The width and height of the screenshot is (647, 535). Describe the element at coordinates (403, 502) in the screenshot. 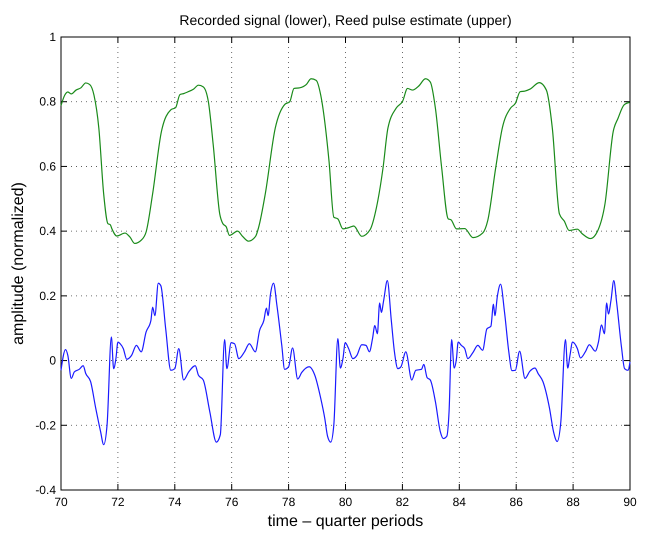

I see `x-tick-label: 82` at that location.